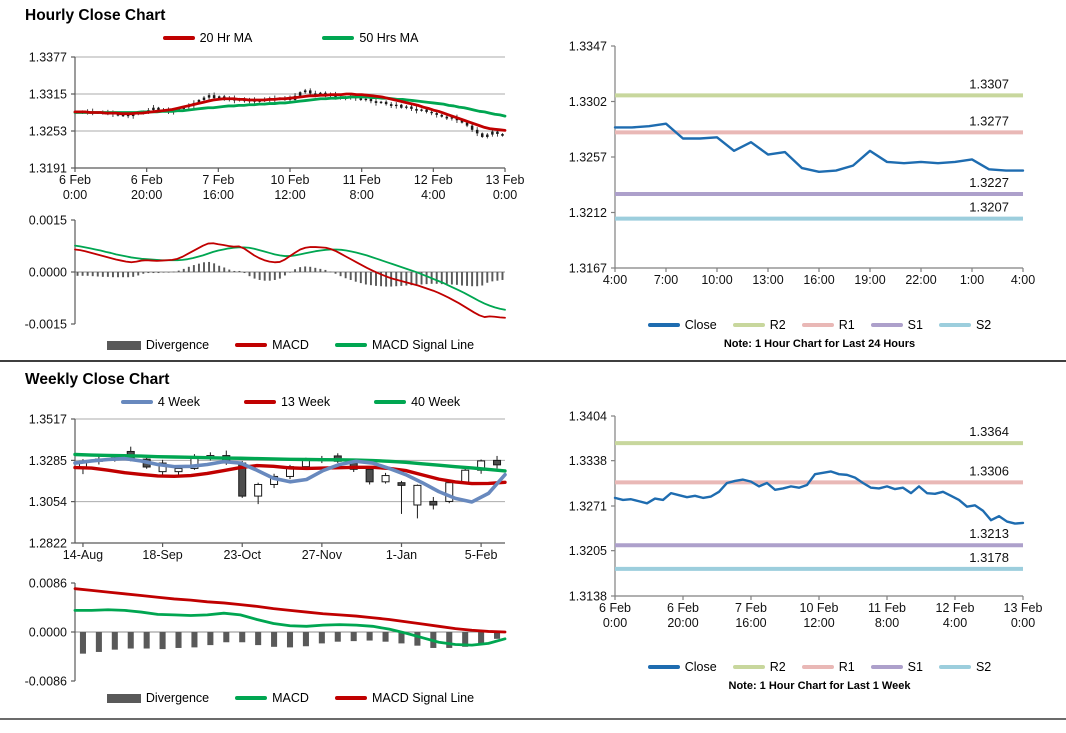  What do you see at coordinates (286, 402) in the screenshot?
I see `legend-item-13-week: 13 Week` at bounding box center [286, 402].